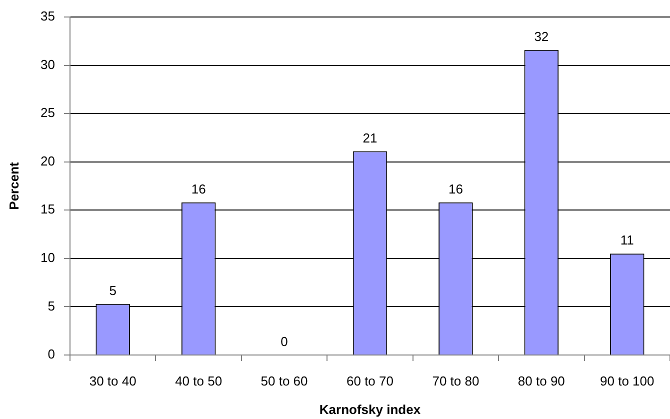  Describe the element at coordinates (284, 380) in the screenshot. I see `x-tick-label: 50 to 60` at that location.